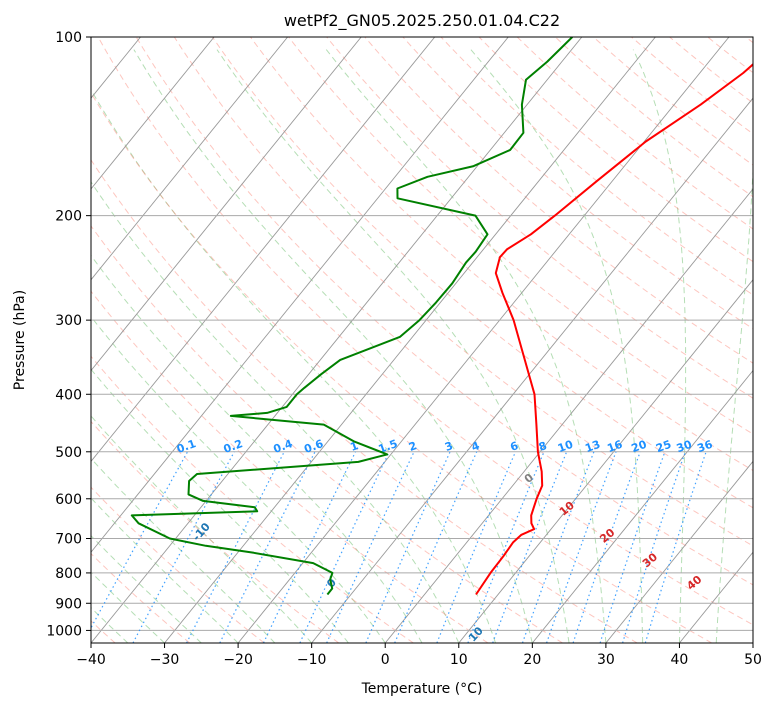  Describe the element at coordinates (68, 574) in the screenshot. I see `y-tick-label: 800` at that location.